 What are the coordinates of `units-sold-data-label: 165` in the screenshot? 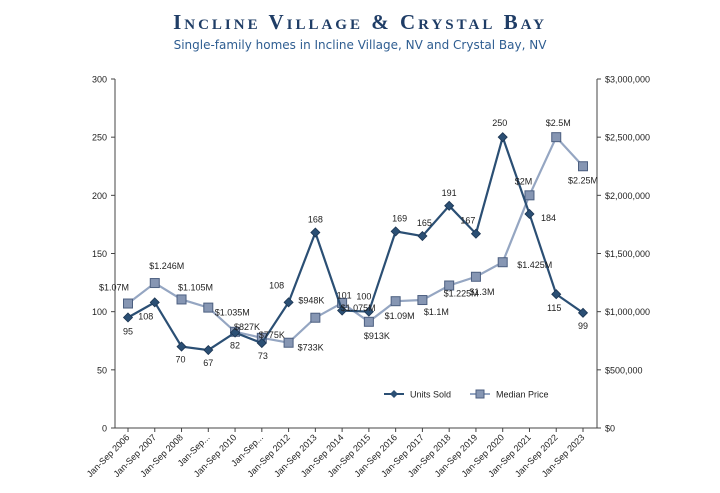 It's located at (424, 223).